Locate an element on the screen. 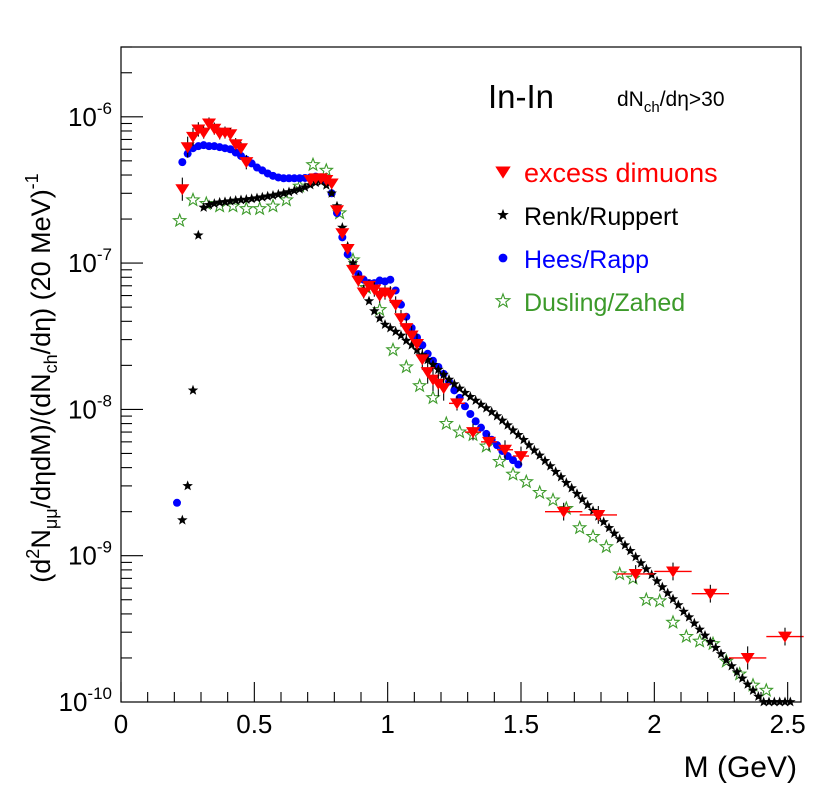  legend-label: excess dimuons is located at coordinates (621, 173).